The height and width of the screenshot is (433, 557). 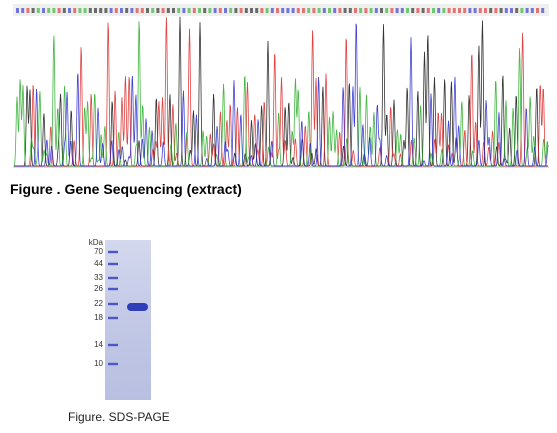 What do you see at coordinates (98, 277) in the screenshot?
I see `marker-label: 33` at bounding box center [98, 277].